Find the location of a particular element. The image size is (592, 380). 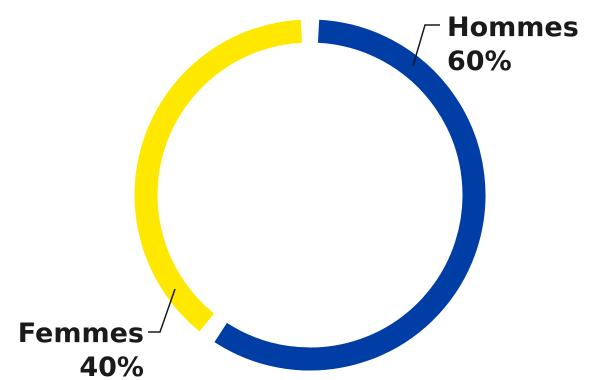

slice-label-hommes: Hommes 60% is located at coordinates (495, 44).